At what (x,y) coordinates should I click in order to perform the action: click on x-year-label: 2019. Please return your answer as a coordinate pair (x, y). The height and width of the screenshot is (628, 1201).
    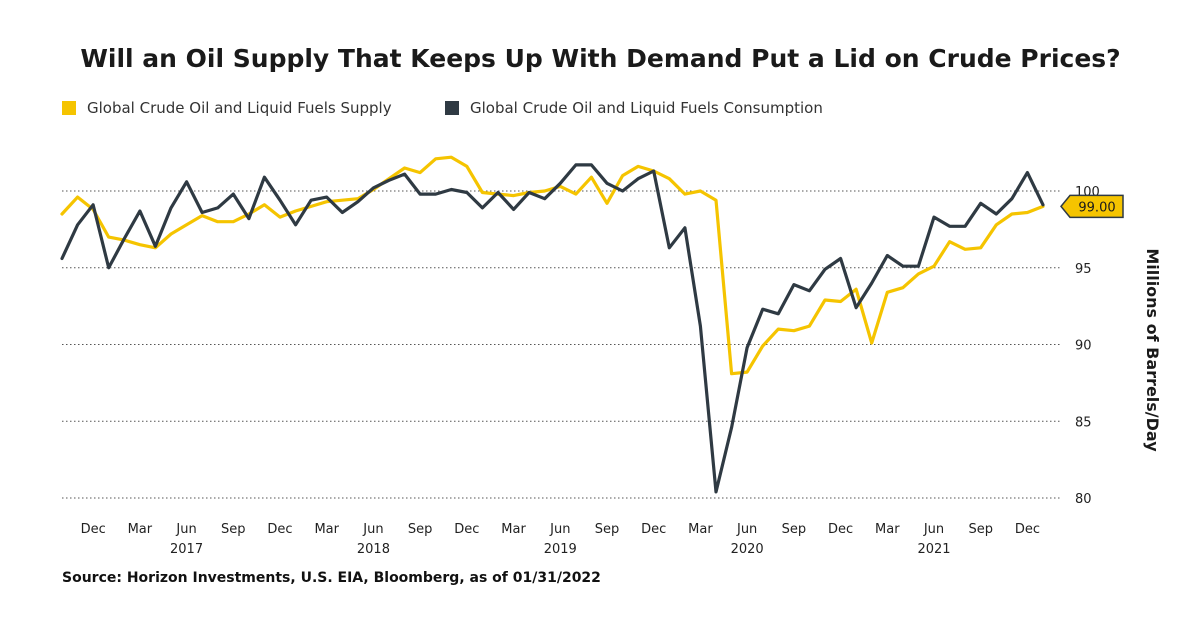
    Looking at the image, I should click on (560, 549).